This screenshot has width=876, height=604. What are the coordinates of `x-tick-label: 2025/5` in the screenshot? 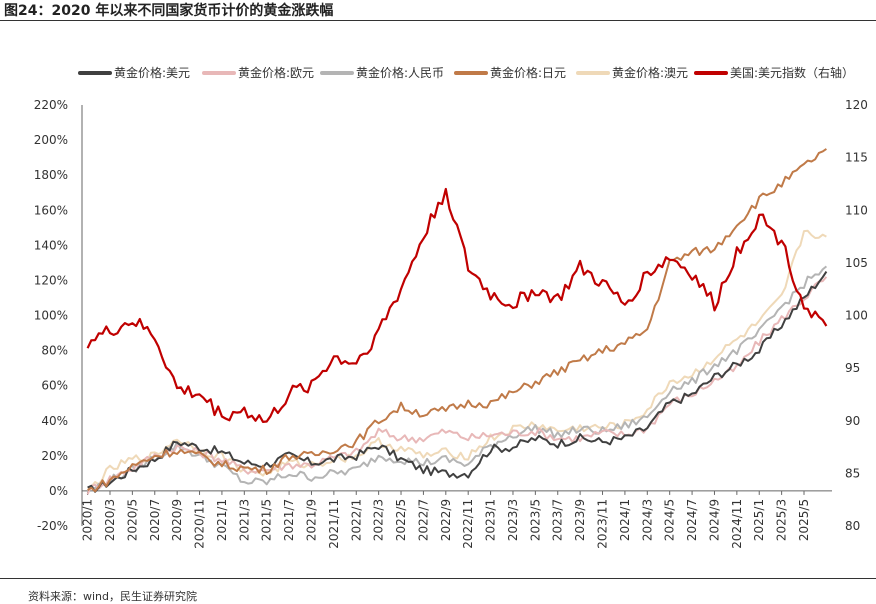 It's located at (804, 520).